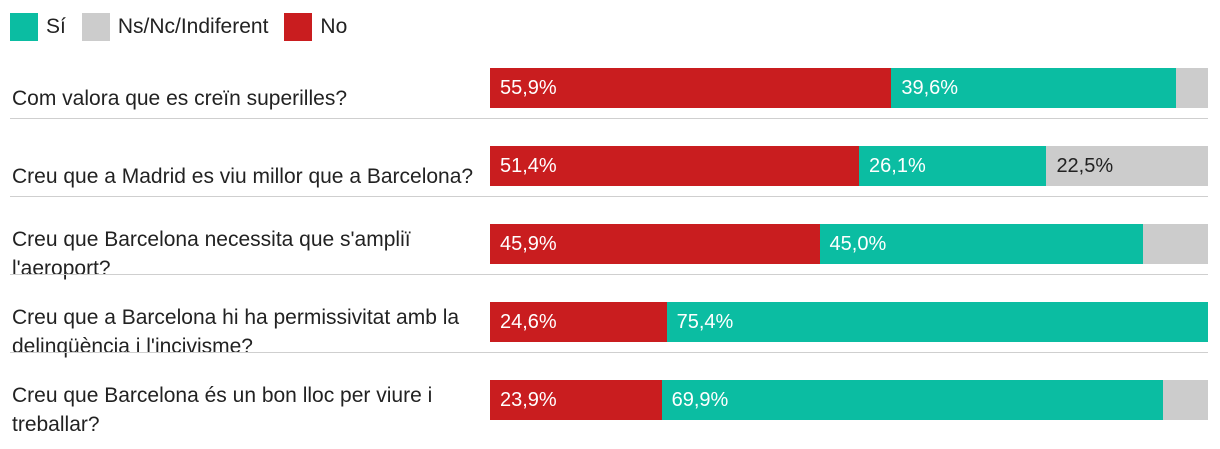 This screenshot has width=1220, height=449. Describe the element at coordinates (981, 244) in the screenshot. I see `bar-segment-si: 45,0%` at that location.